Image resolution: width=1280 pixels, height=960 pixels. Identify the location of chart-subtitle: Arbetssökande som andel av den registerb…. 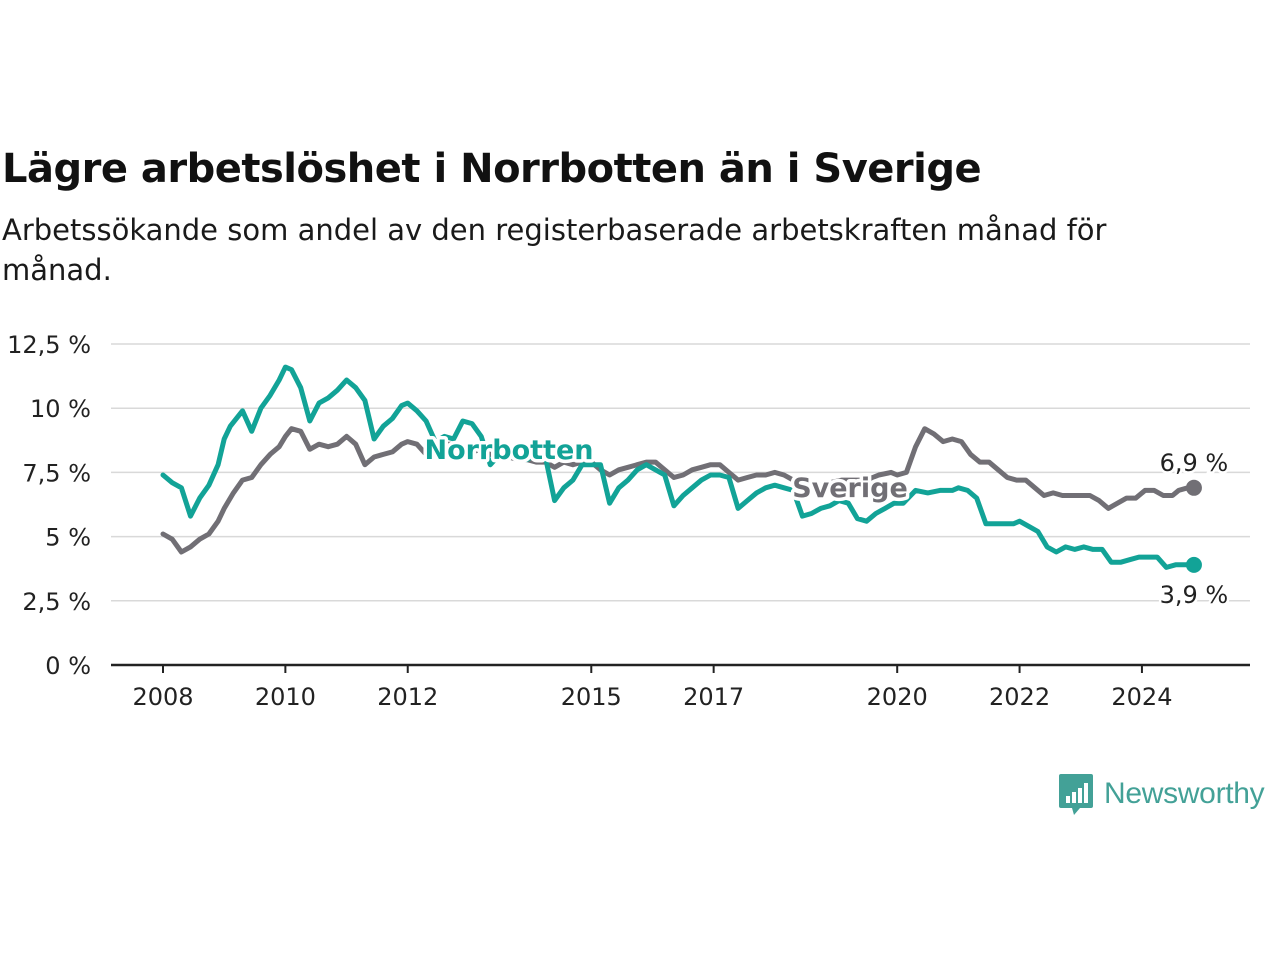
(554, 250).